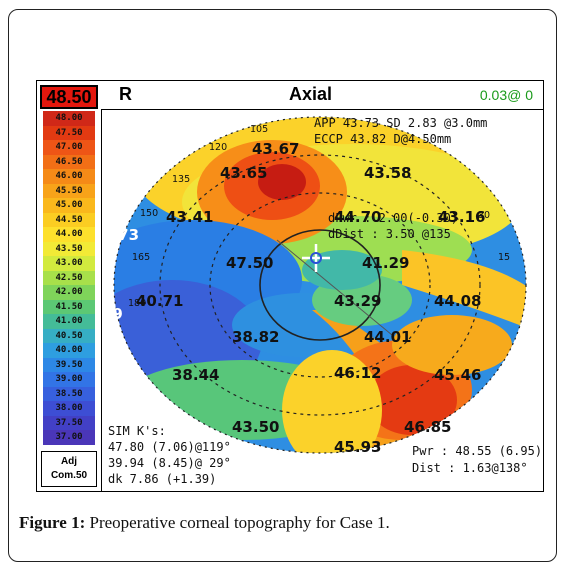  What do you see at coordinates (393, 218) in the screenshot?
I see `dpwr-info: dPwr : 2.00(-0.30)` at bounding box center [393, 218].